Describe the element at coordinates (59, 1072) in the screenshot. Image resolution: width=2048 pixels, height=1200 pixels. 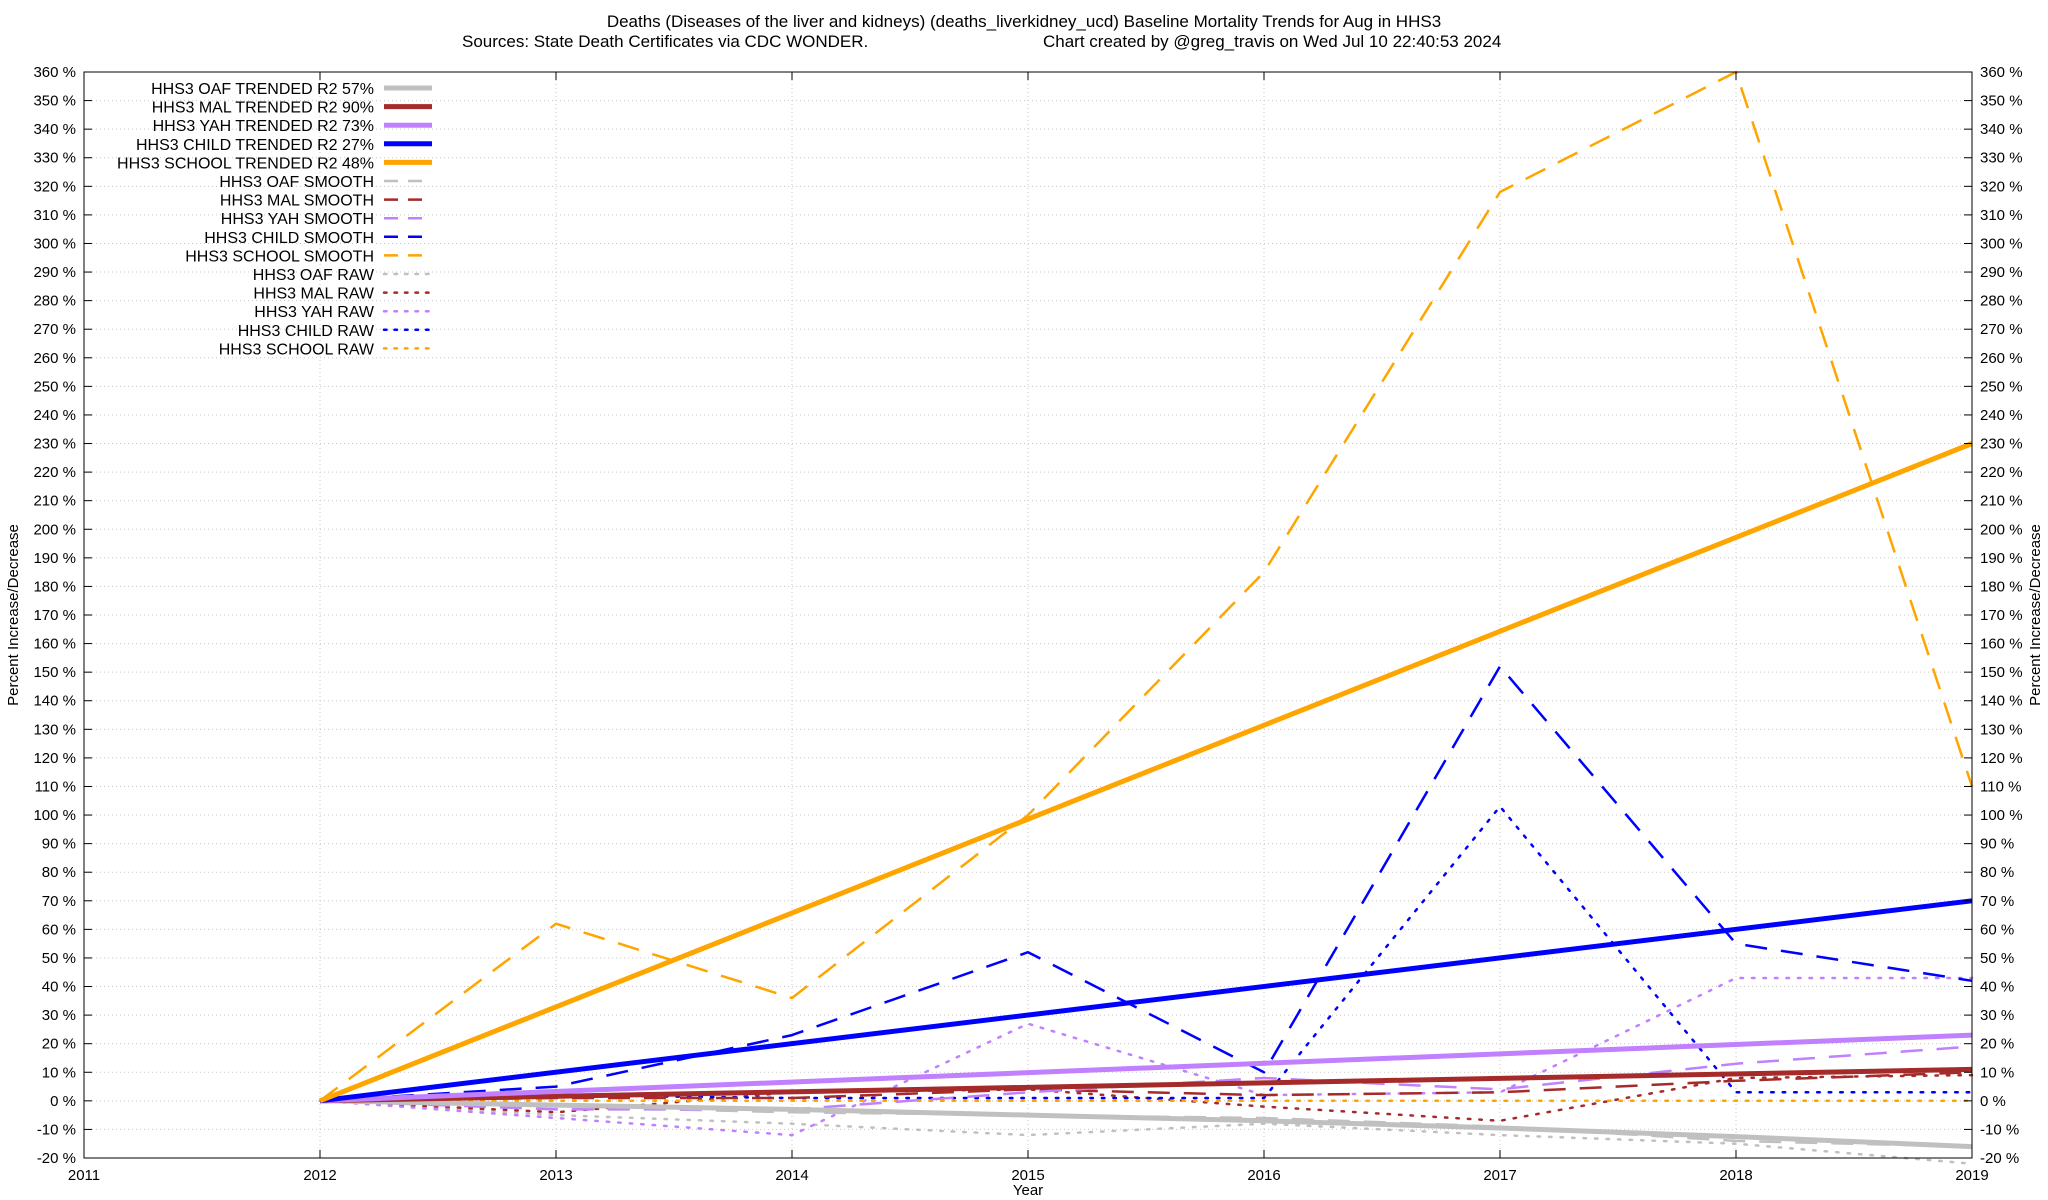
I see `y-tick-label-left: 10 %` at that location.